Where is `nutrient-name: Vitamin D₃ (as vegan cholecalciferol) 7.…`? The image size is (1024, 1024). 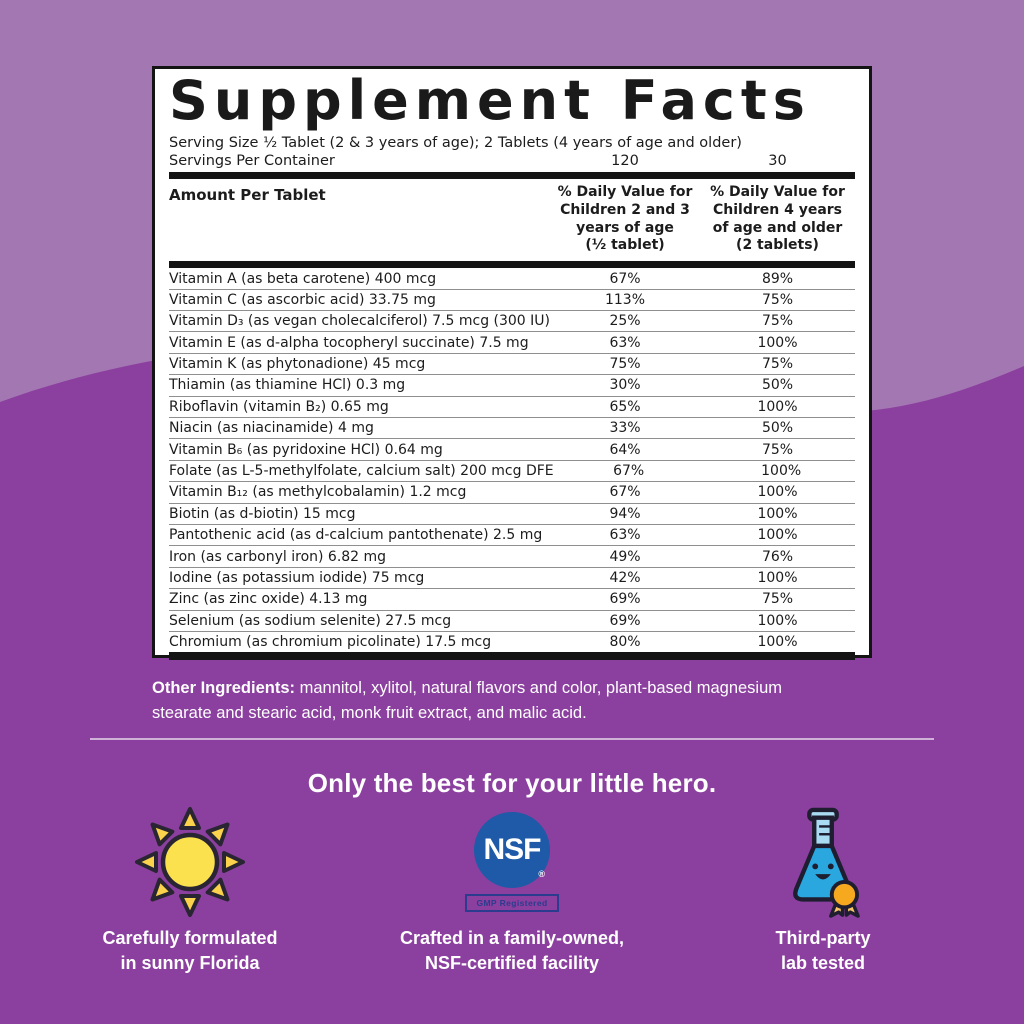 nutrient-name: Vitamin D₃ (as vegan cholecalciferol) 7.… is located at coordinates (360, 321).